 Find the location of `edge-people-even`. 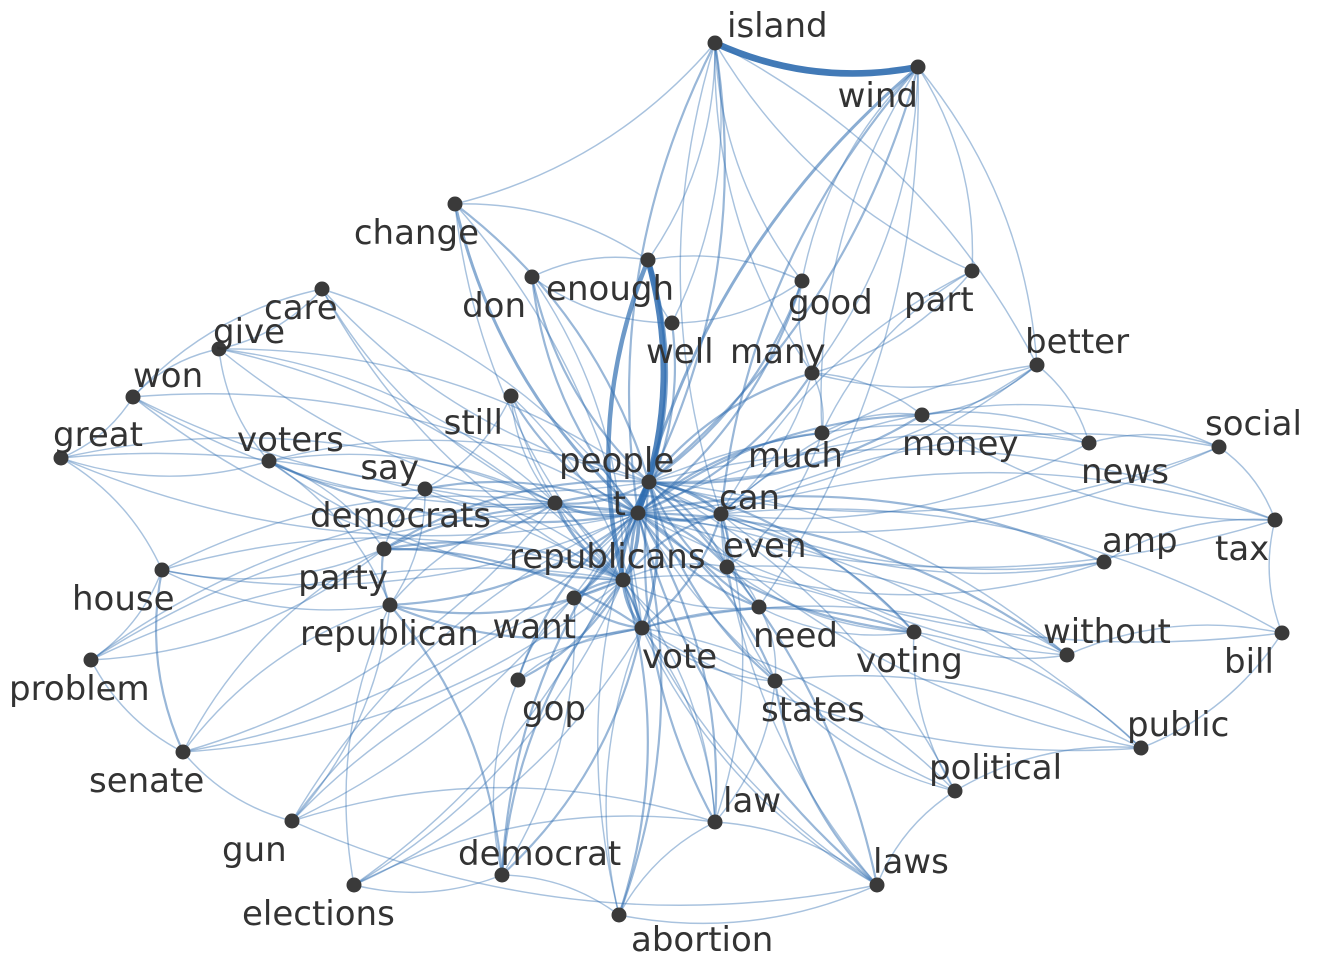

edge-people-even is located at coordinates (688, 524).